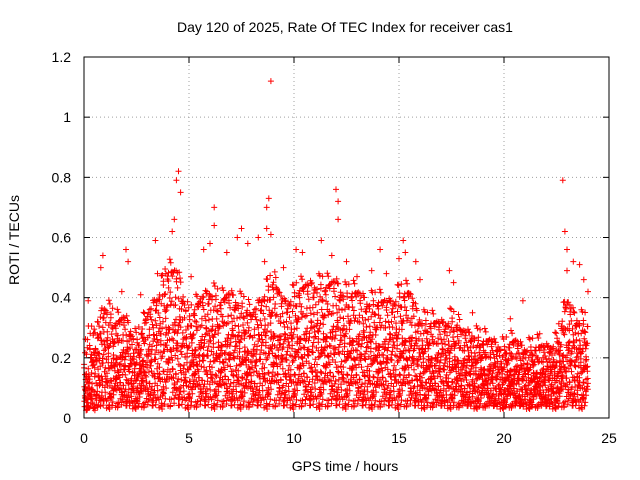 Image resolution: width=640 pixels, height=480 pixels. Describe the element at coordinates (348, 438) in the screenshot. I see `x-tick-labels: 0 5 10 15 20 25` at that location.